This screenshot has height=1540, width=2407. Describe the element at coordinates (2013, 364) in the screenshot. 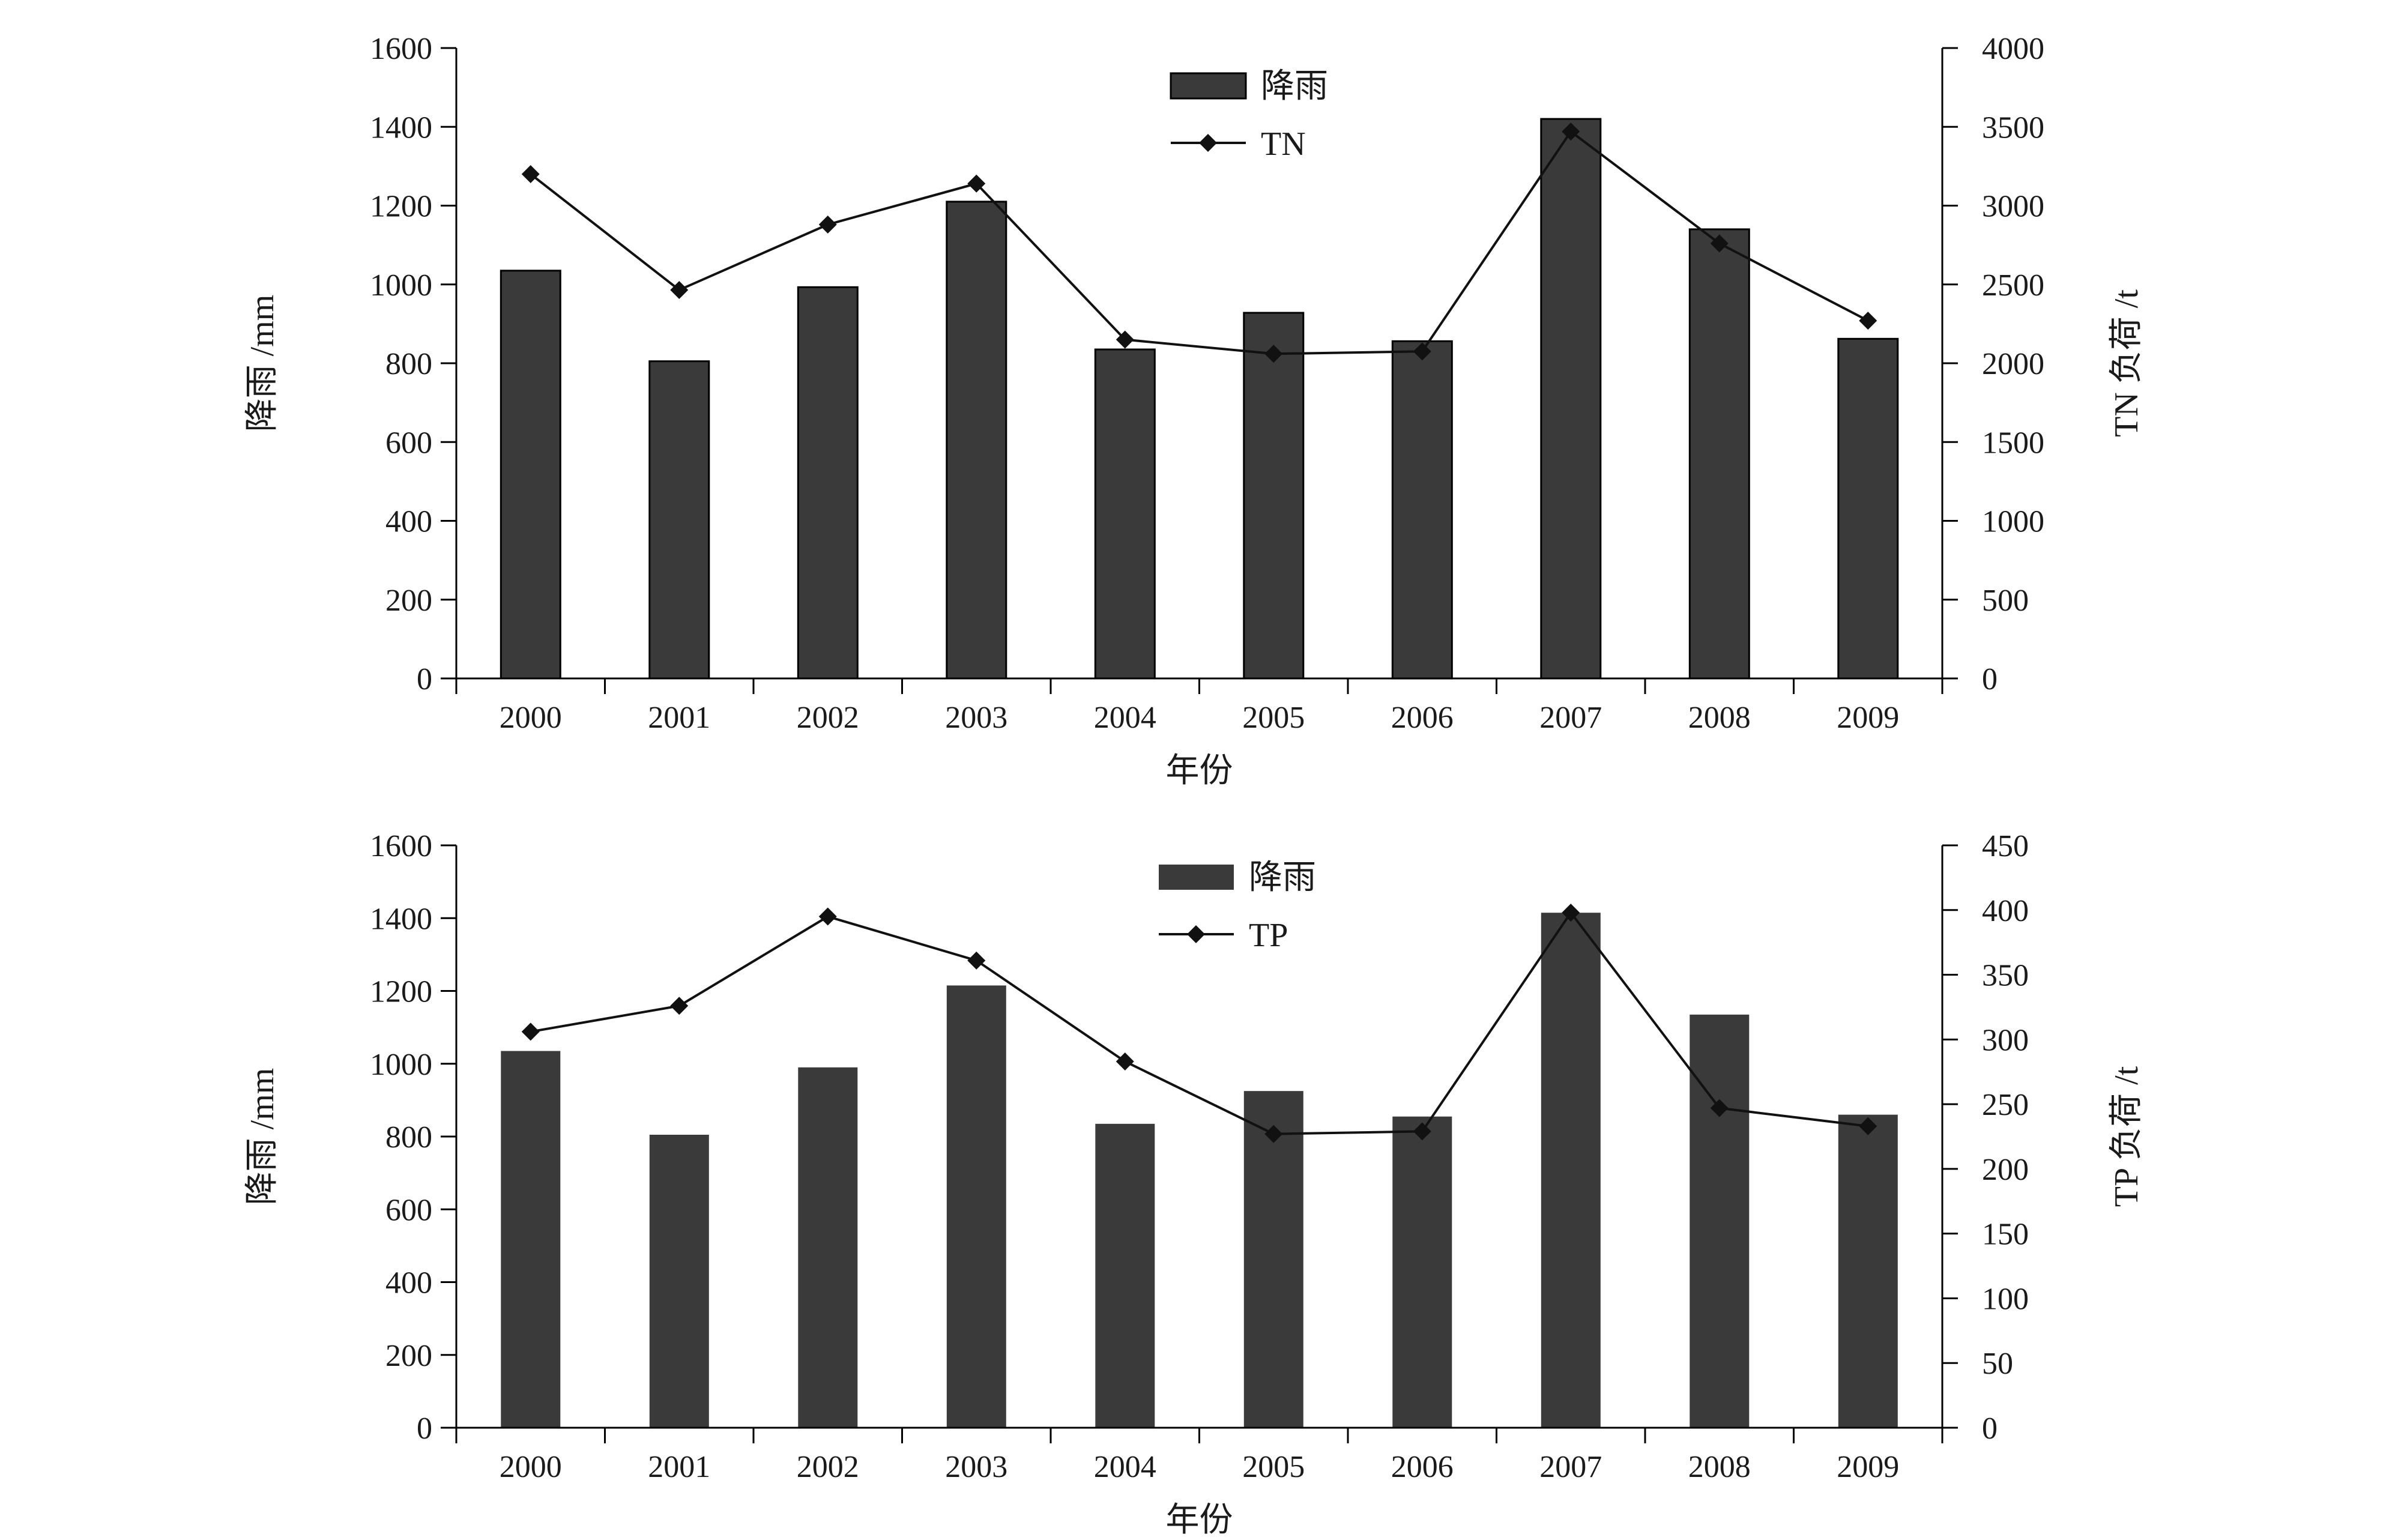

I see `right-tick-label: 2000` at that location.